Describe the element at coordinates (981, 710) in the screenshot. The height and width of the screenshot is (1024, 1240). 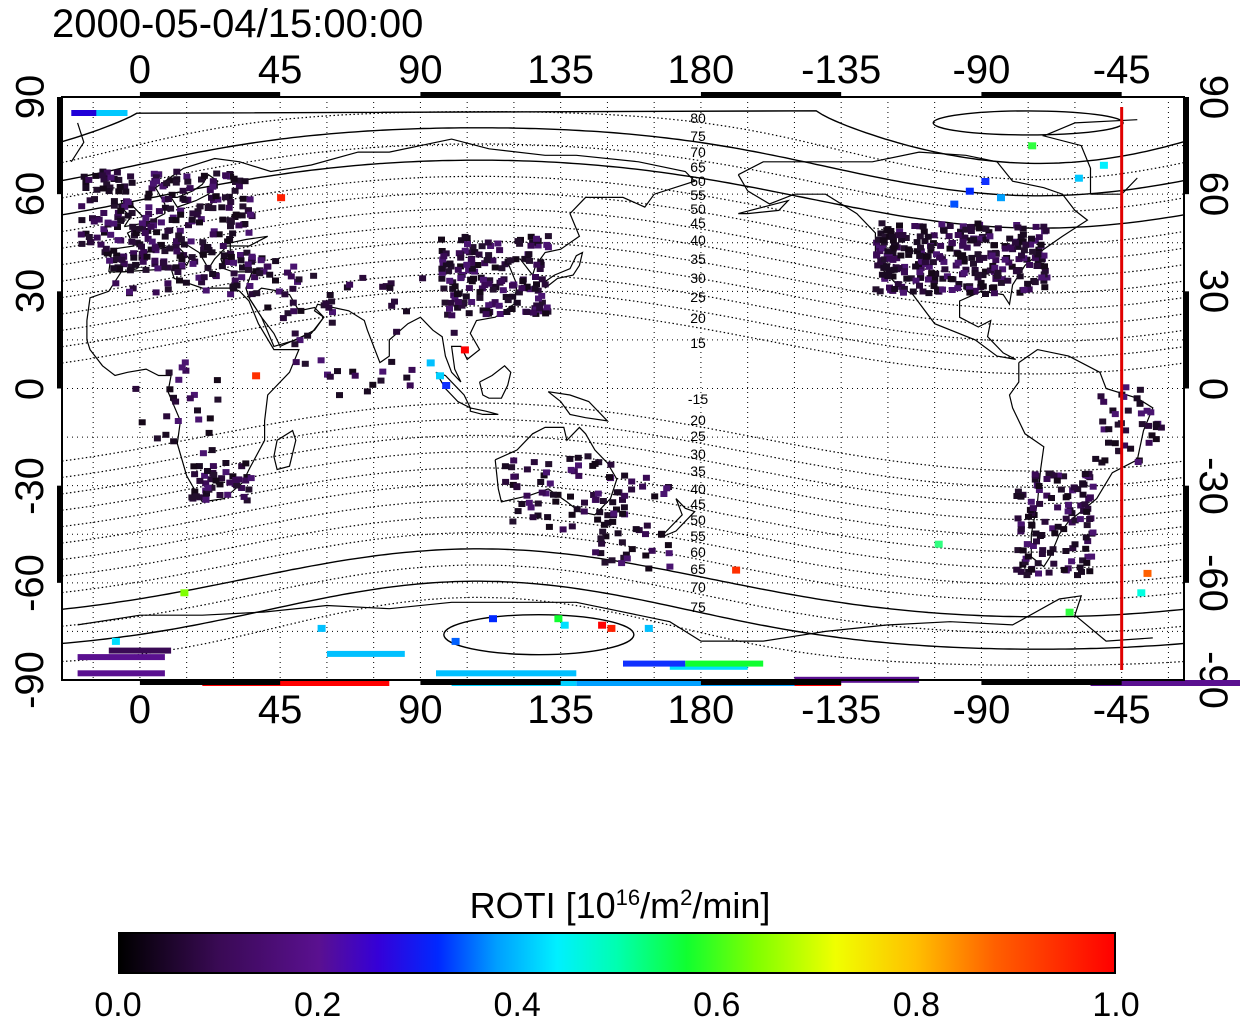
I see `x-tick-bottom-label: -90` at that location.